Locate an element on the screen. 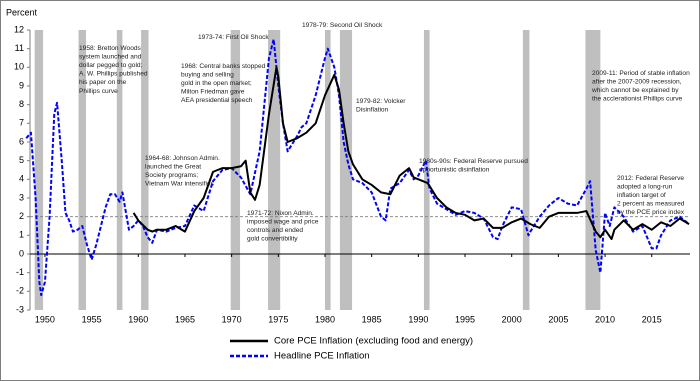 The image size is (700, 381). y-tick-label: 8 is located at coordinates (21, 104).